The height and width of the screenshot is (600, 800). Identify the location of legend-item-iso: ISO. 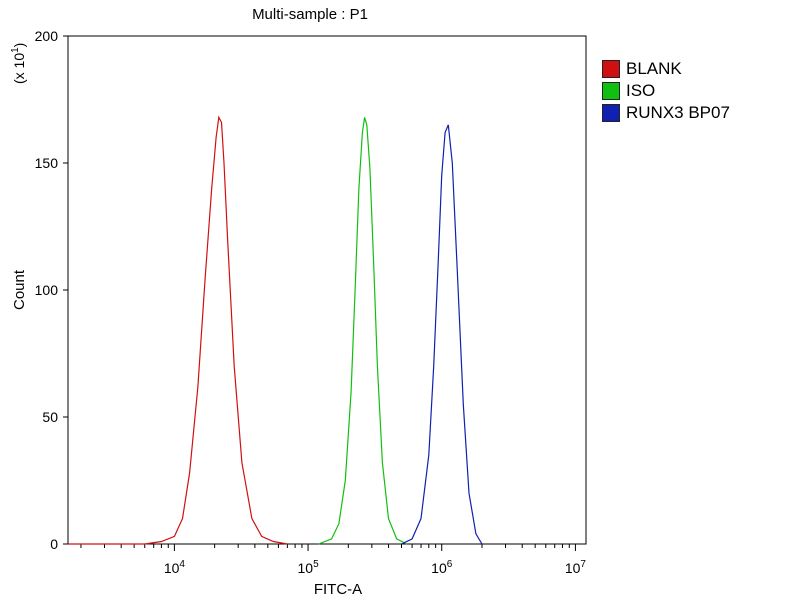
(666, 91).